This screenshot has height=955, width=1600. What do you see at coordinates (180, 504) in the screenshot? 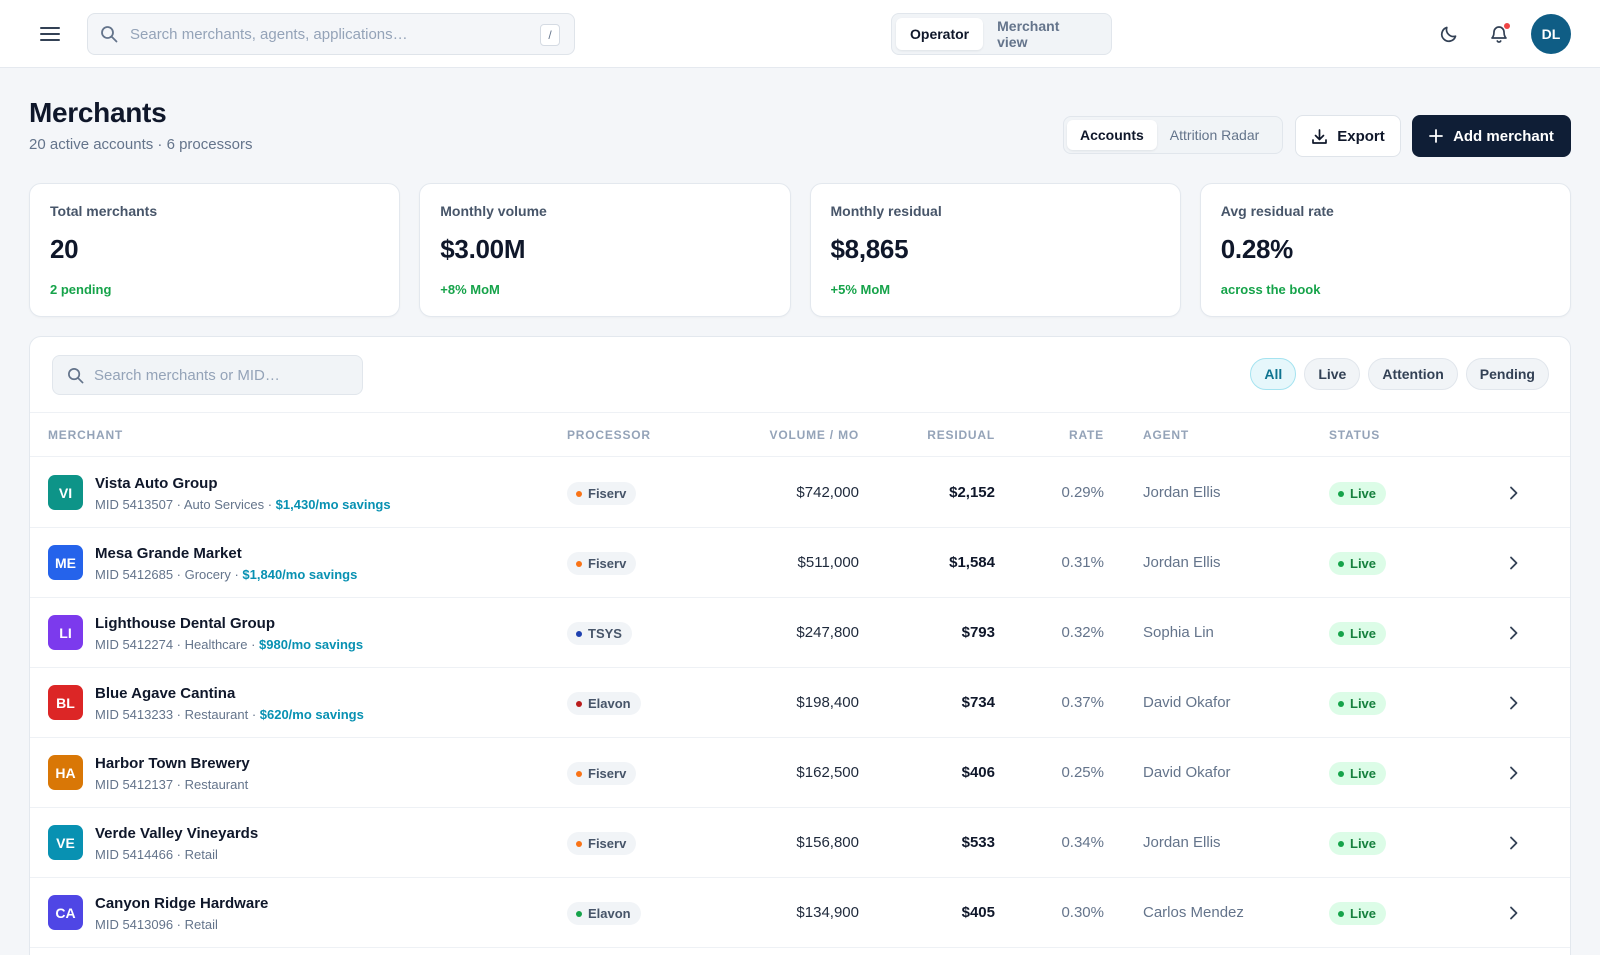
I see `merchant-mid-category: MID 5413507 · Auto Services` at bounding box center [180, 504].